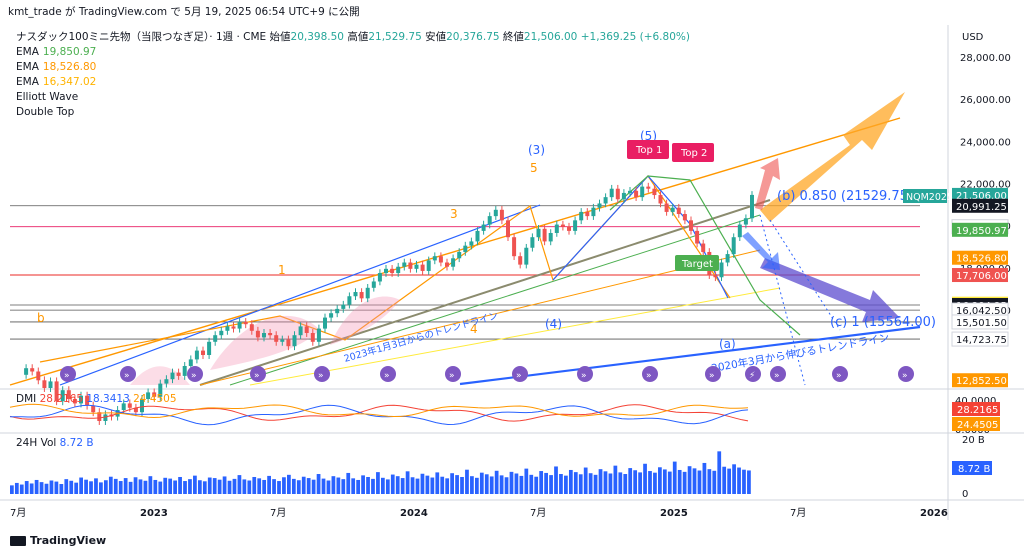  I want to click on time-axis: 7月 2023 7月 2024 7月 2025 7月 2026, so click(479, 513).